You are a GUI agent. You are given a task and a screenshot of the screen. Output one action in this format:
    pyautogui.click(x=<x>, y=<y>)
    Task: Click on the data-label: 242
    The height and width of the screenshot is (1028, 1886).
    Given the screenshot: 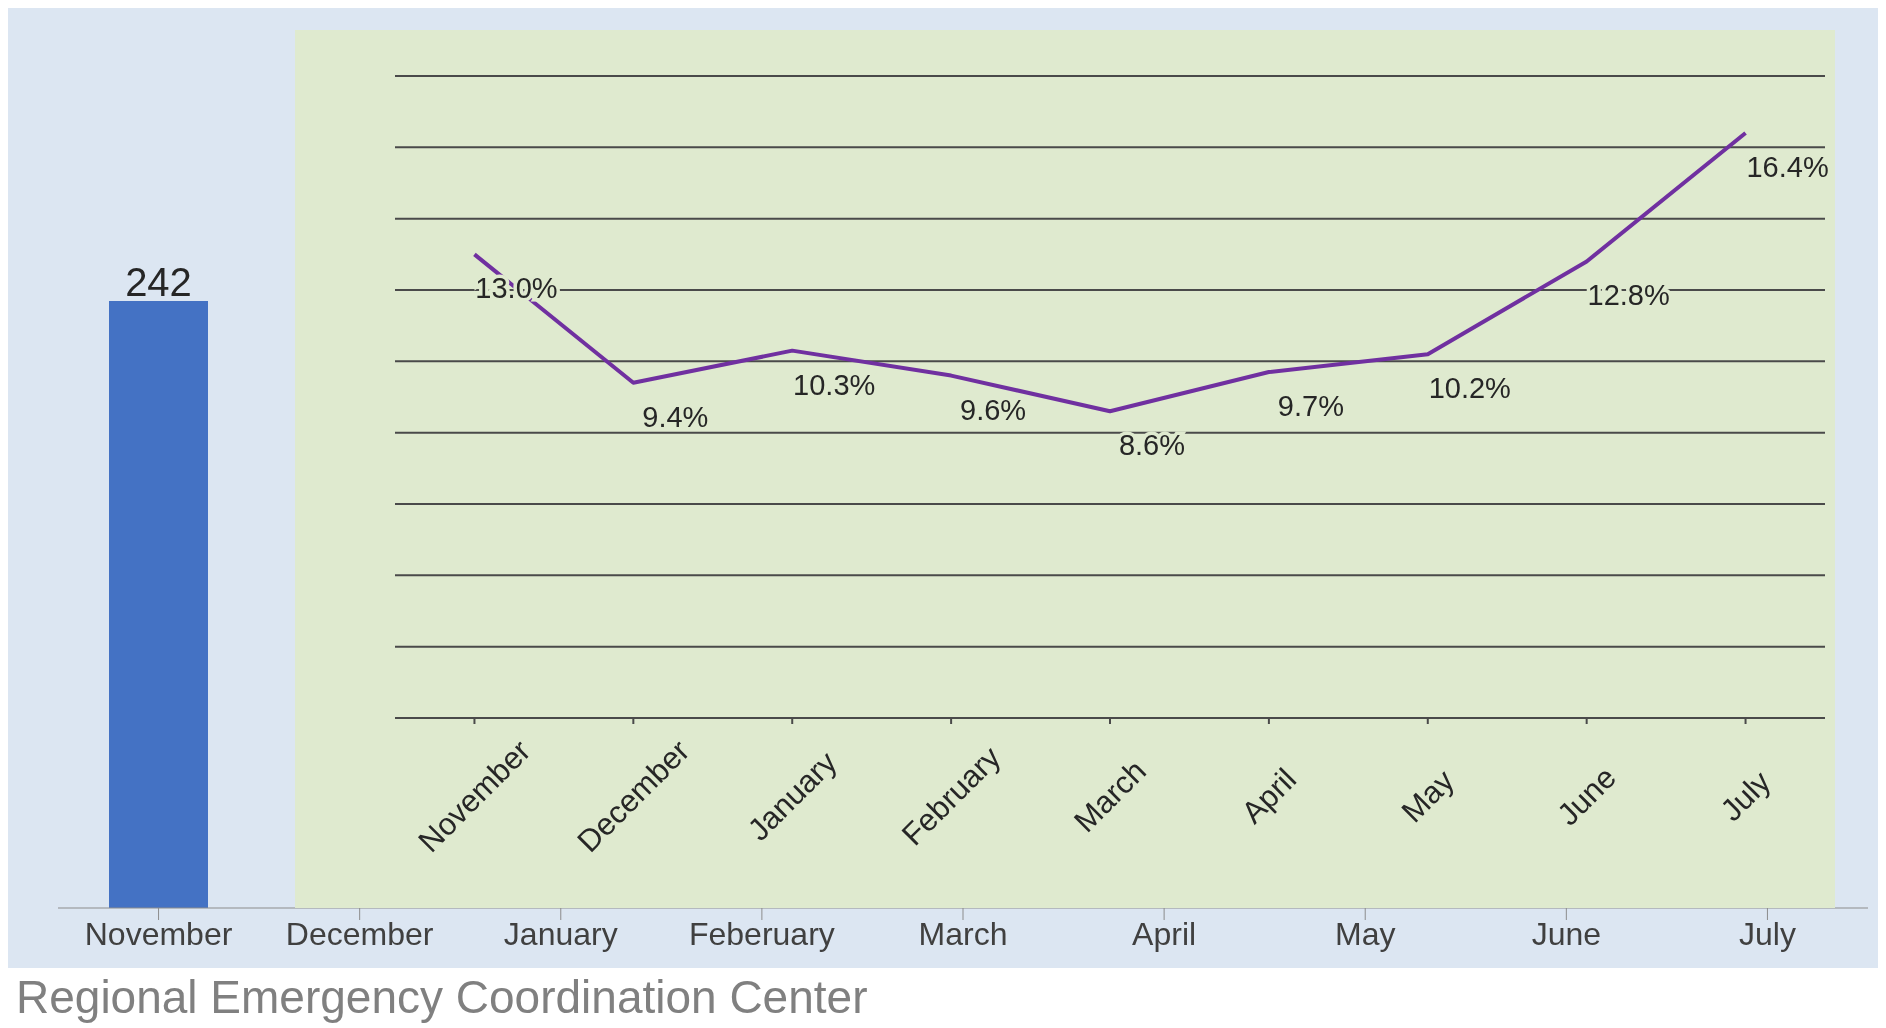 What is the action you would take?
    pyautogui.click(x=158, y=282)
    